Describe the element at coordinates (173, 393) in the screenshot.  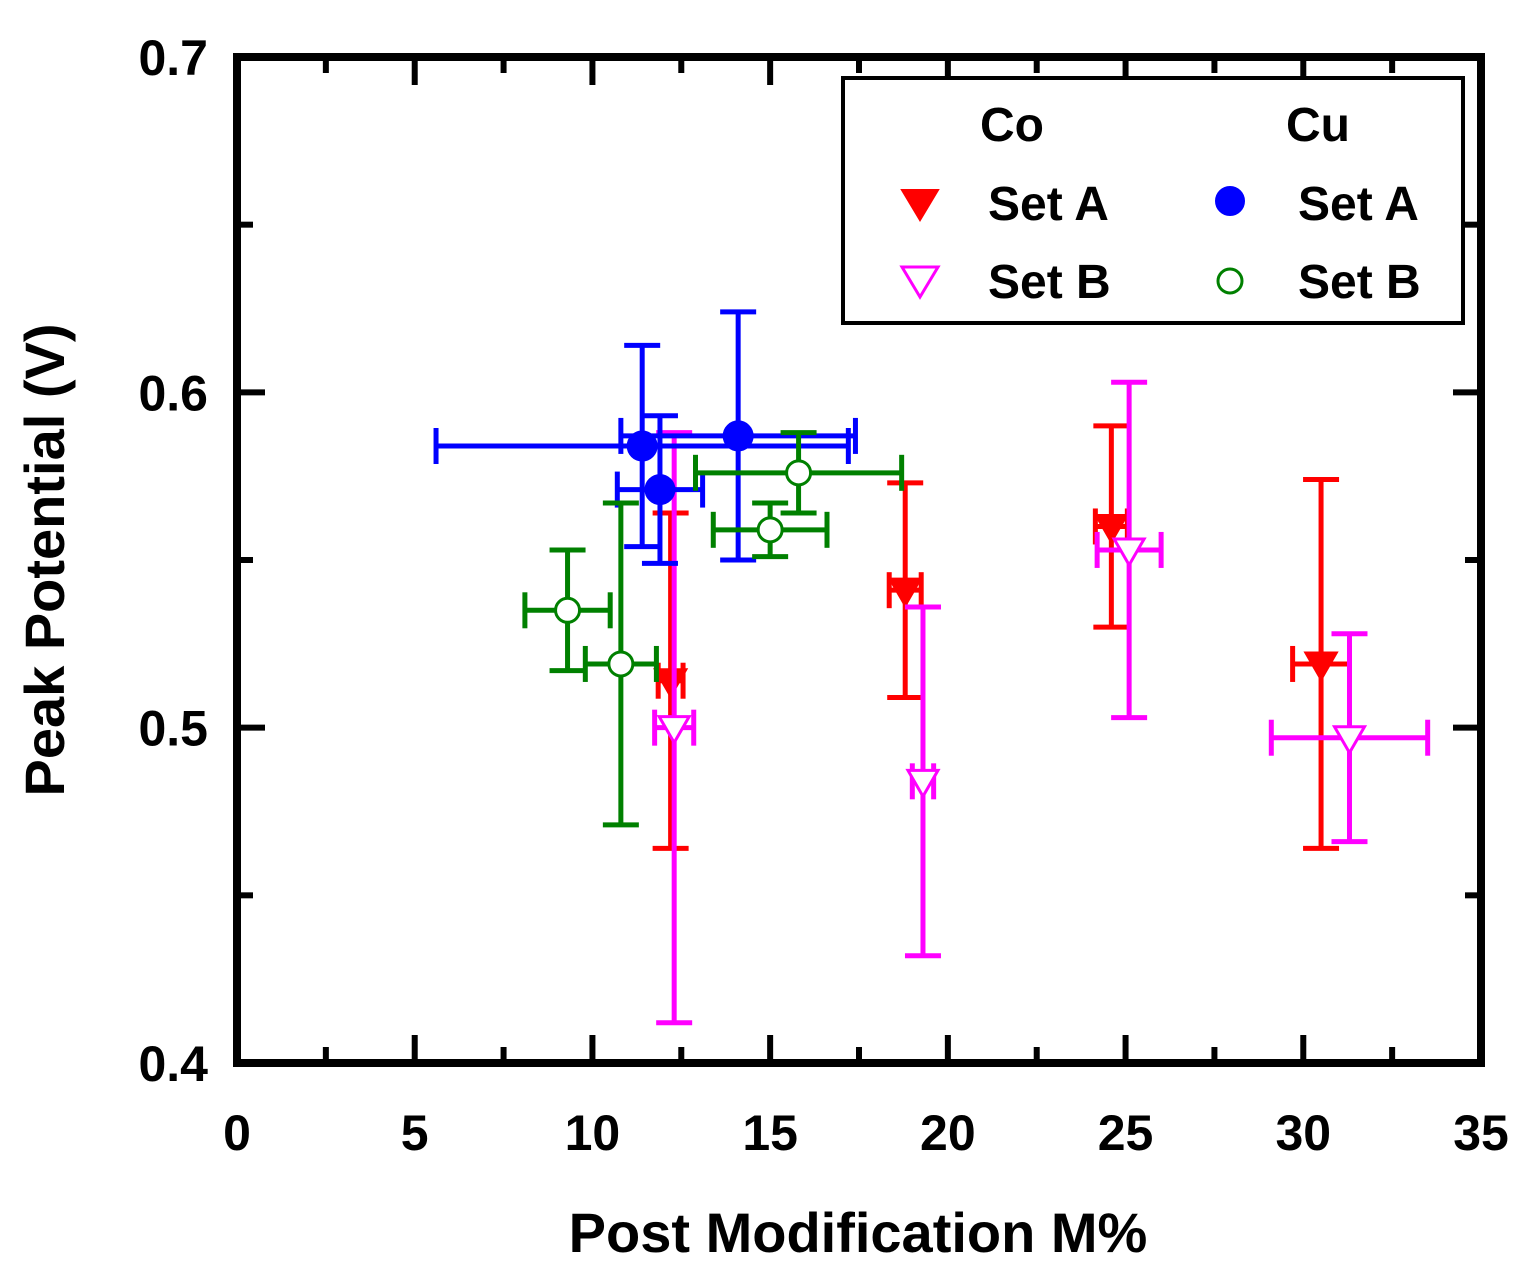
I see `y-tick-label: 0.6` at that location.